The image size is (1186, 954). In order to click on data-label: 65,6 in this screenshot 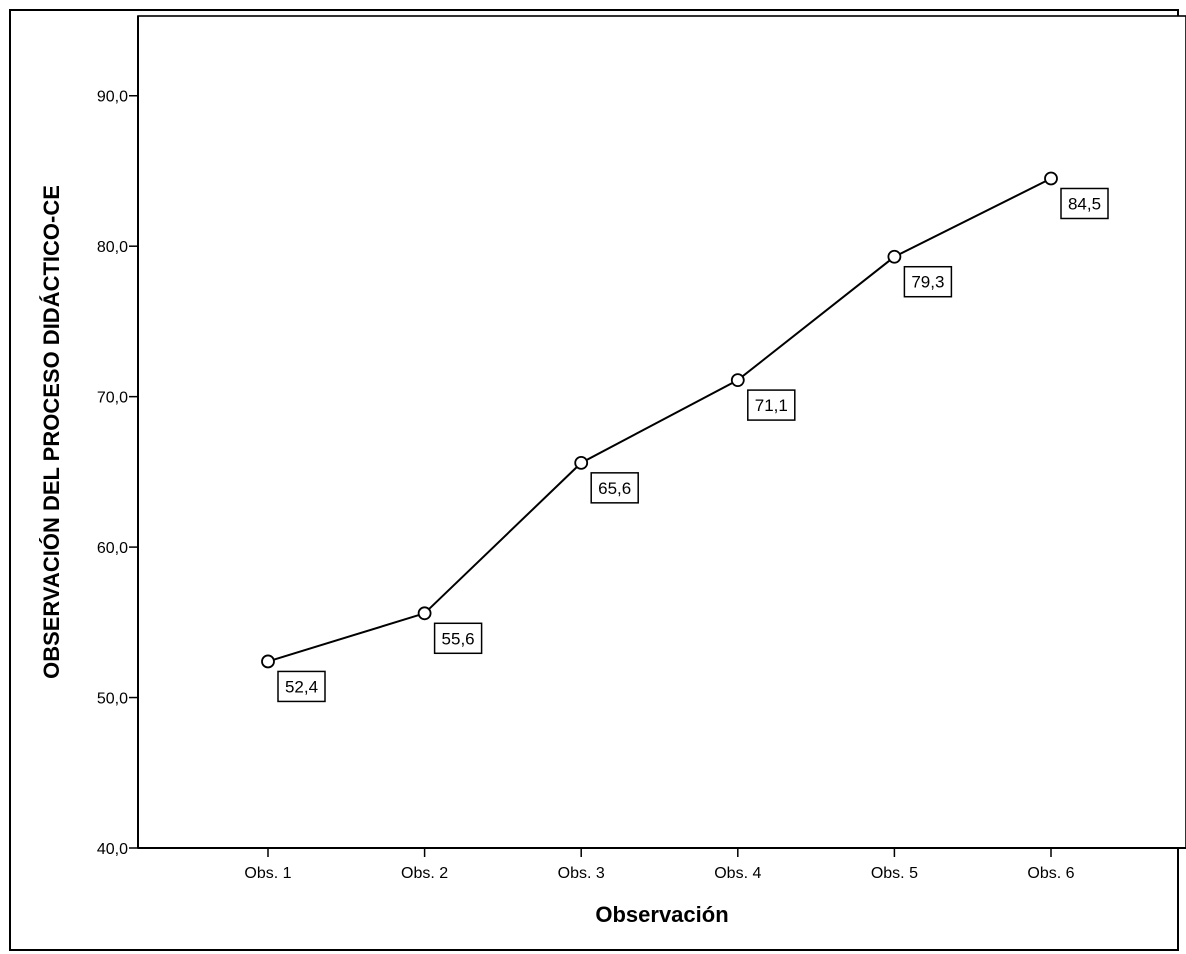, I will do `click(614, 488)`.